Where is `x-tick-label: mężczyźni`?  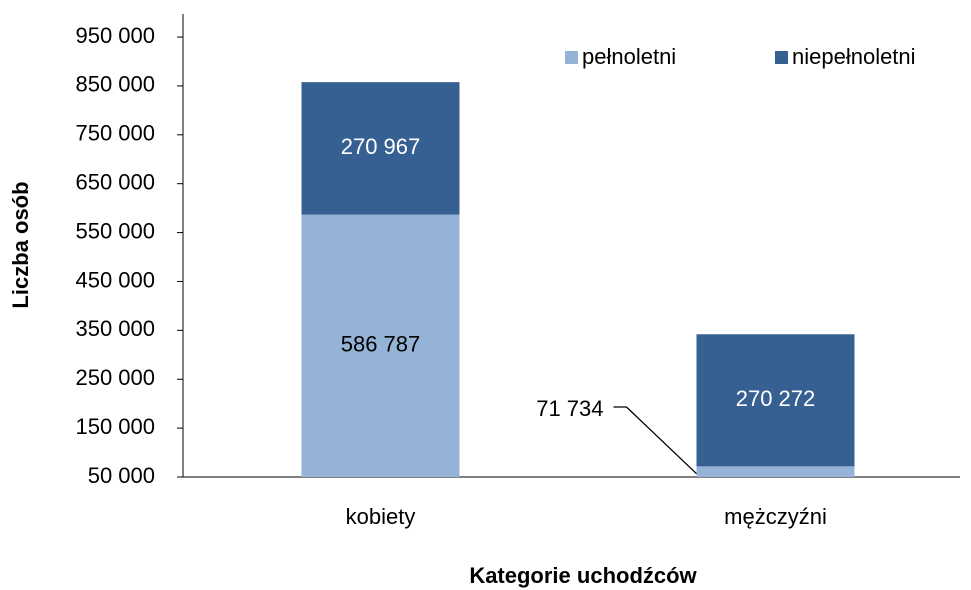 x-tick-label: mężczyźni is located at coordinates (775, 516).